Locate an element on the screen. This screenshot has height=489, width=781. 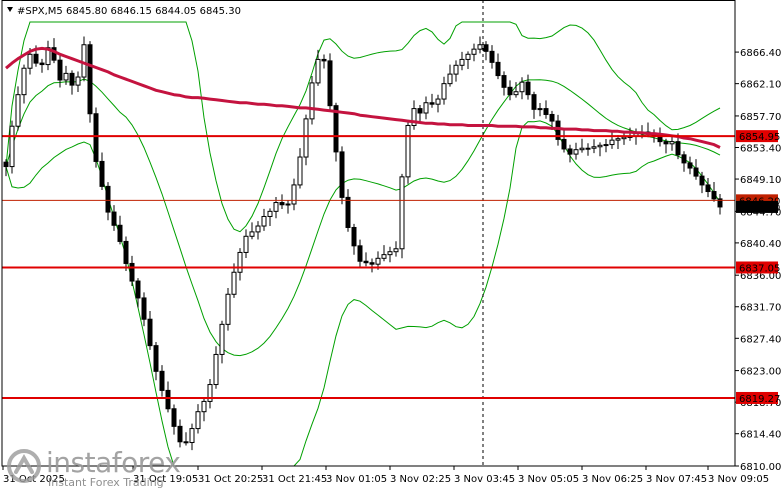
symbol-label: #SPX,M5 is located at coordinates (40, 11).